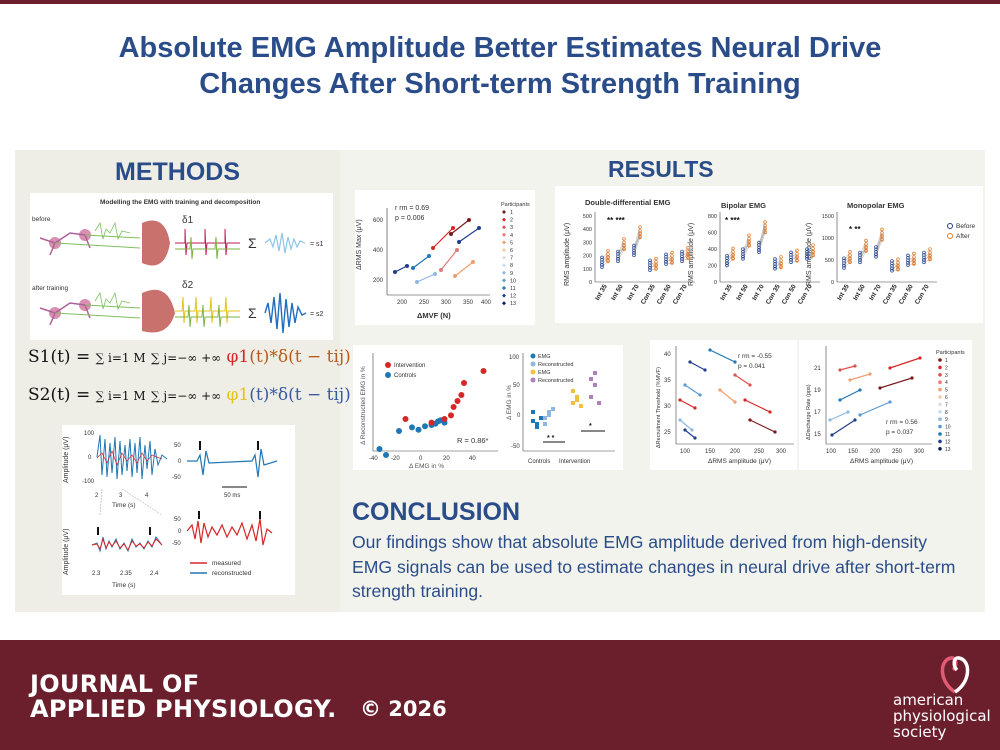  I want to click on trace-ytick: -50, so click(176, 478).